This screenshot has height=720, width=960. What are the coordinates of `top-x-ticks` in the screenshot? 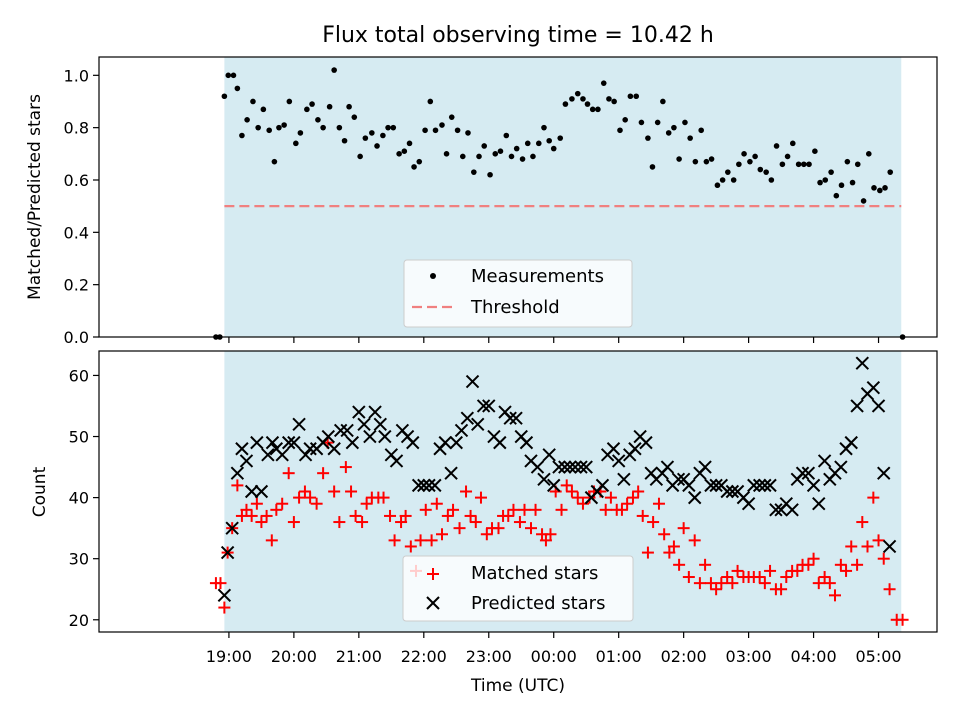 It's located at (554, 340).